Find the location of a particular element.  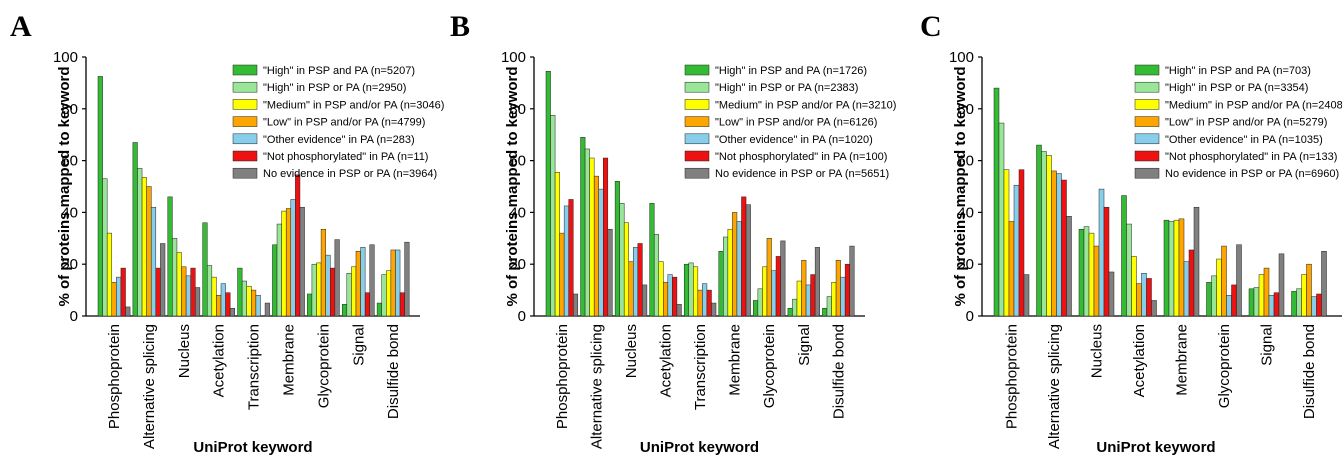

legend-label: "Medium" in PSP and/or PA (n=2408) is located at coordinates (1253, 105).